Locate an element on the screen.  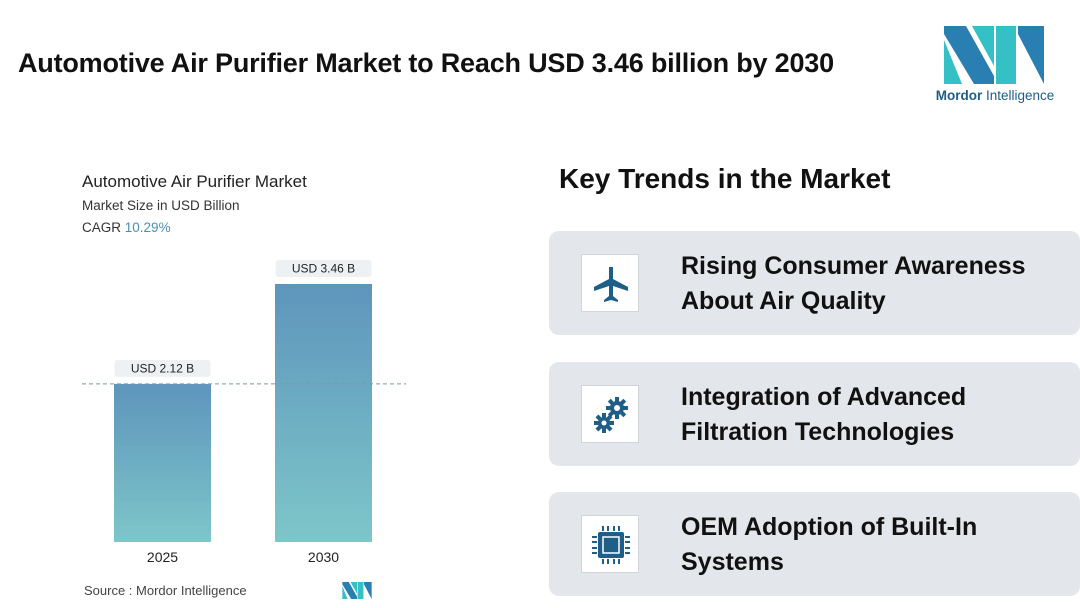
x-tick-label-2025: 2025 is located at coordinates (162, 557).